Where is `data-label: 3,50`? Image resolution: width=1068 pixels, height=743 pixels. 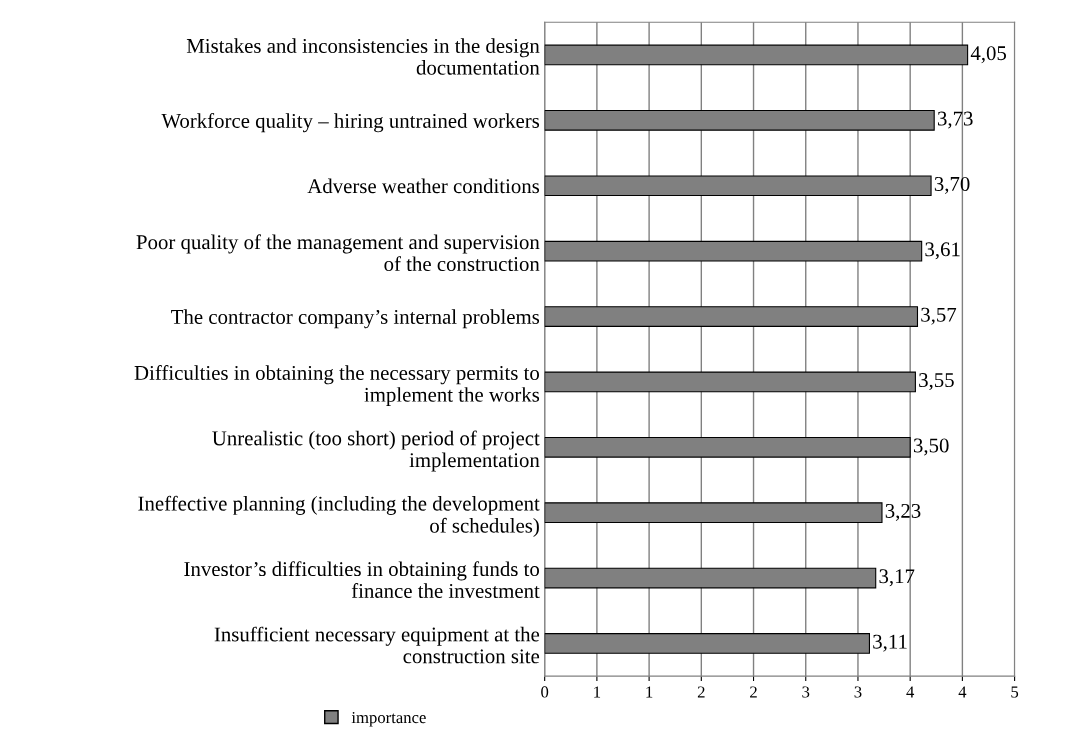
data-label: 3,50 is located at coordinates (931, 447).